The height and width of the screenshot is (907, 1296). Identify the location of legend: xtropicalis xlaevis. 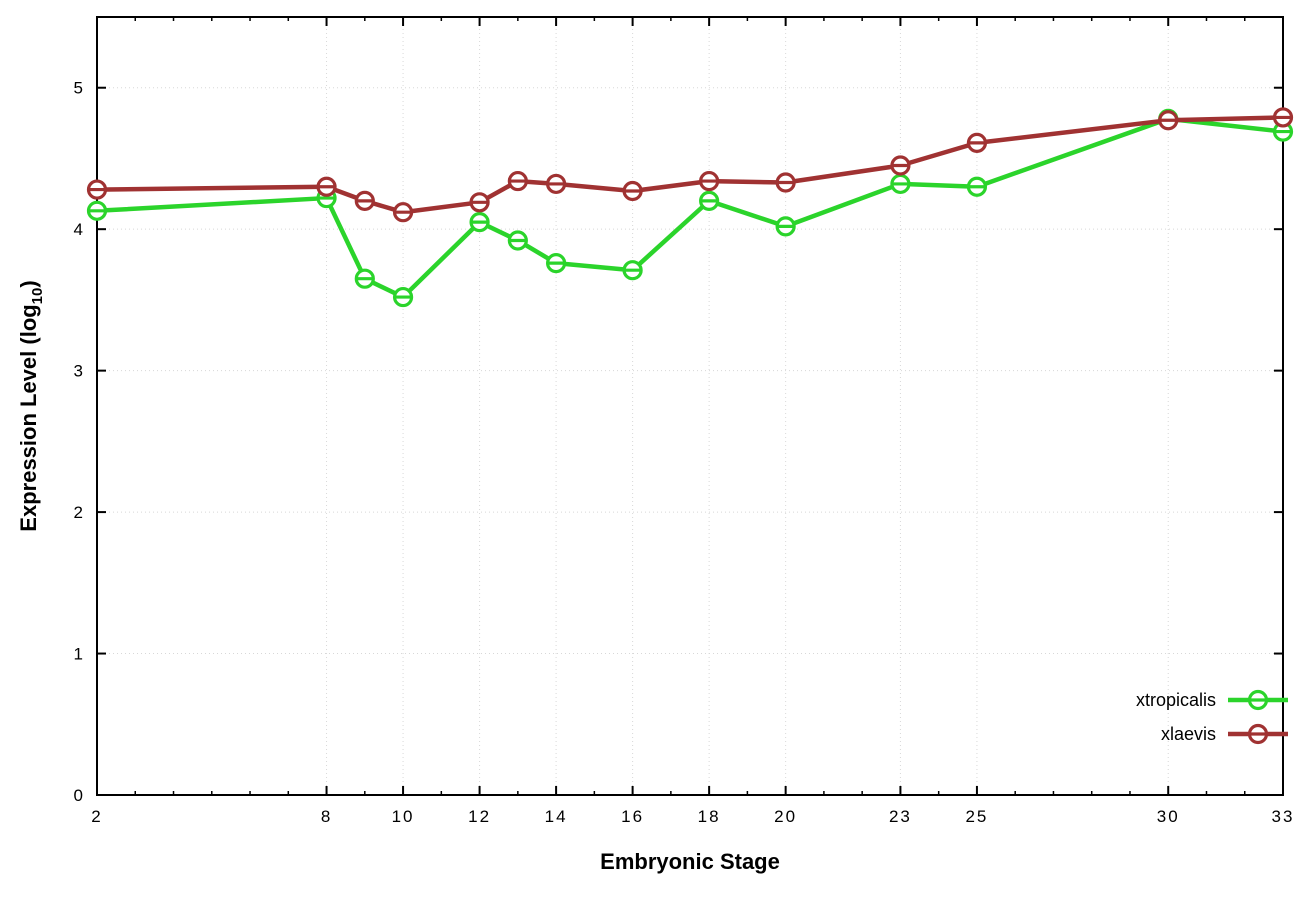
(1212, 717).